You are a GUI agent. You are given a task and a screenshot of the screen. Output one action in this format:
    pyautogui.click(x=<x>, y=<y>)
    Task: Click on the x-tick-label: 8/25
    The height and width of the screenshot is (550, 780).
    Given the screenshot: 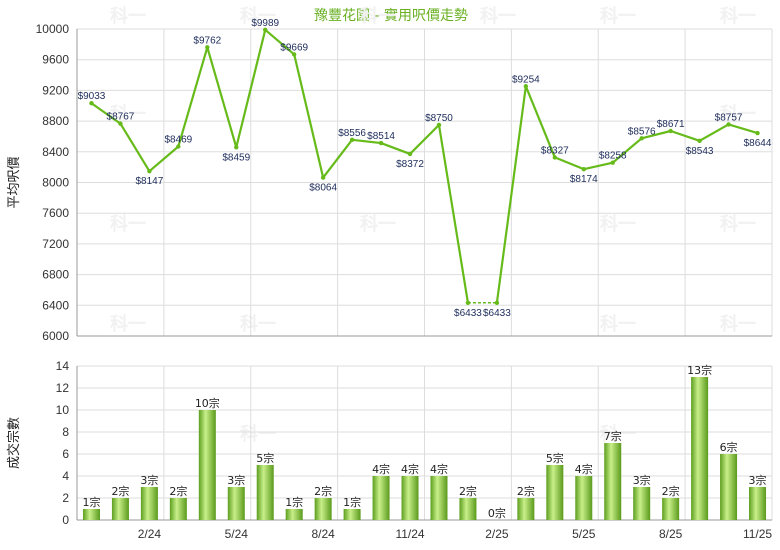 What is the action you would take?
    pyautogui.click(x=671, y=534)
    